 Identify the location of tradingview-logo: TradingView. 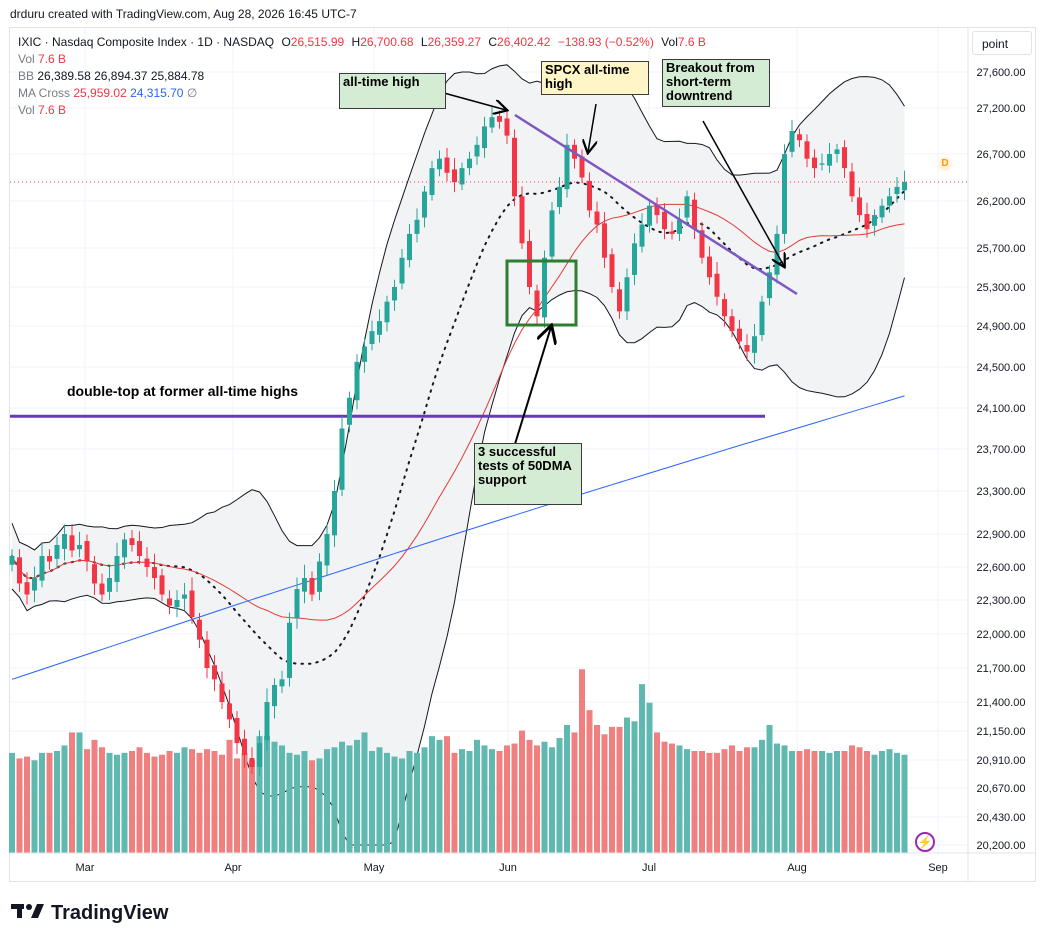
(89, 913).